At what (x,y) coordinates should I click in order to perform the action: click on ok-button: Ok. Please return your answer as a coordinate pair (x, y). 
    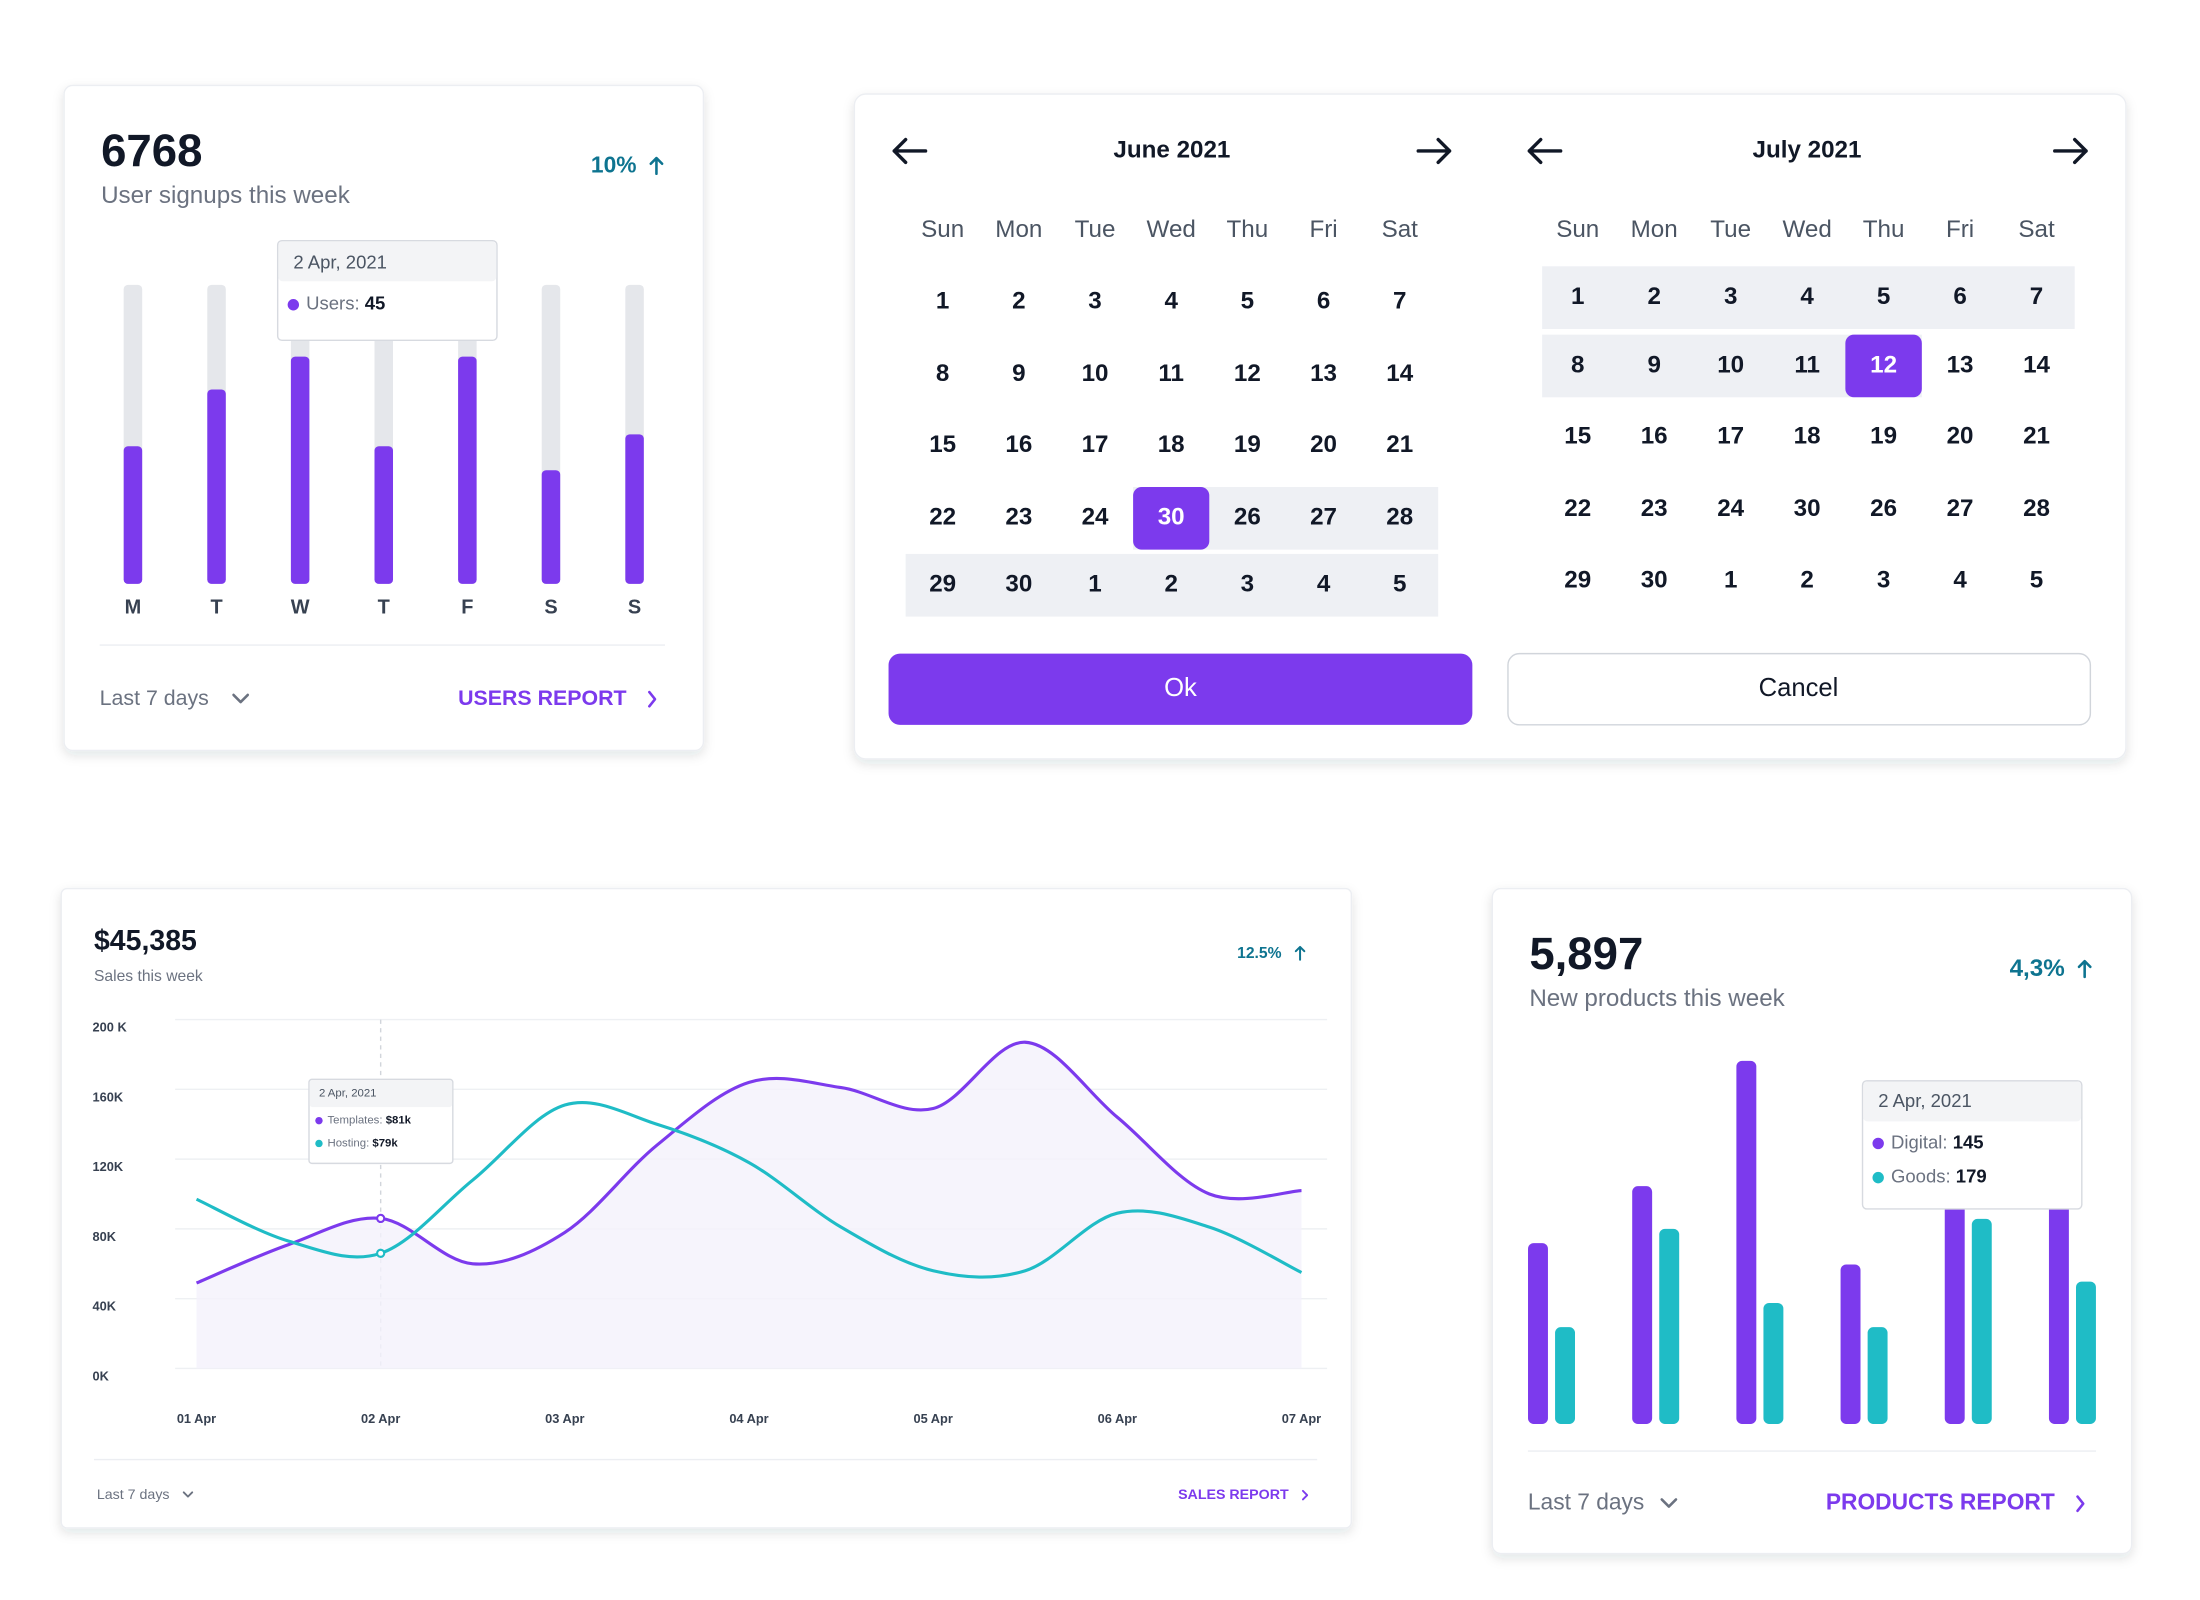
    Looking at the image, I should click on (1180, 689).